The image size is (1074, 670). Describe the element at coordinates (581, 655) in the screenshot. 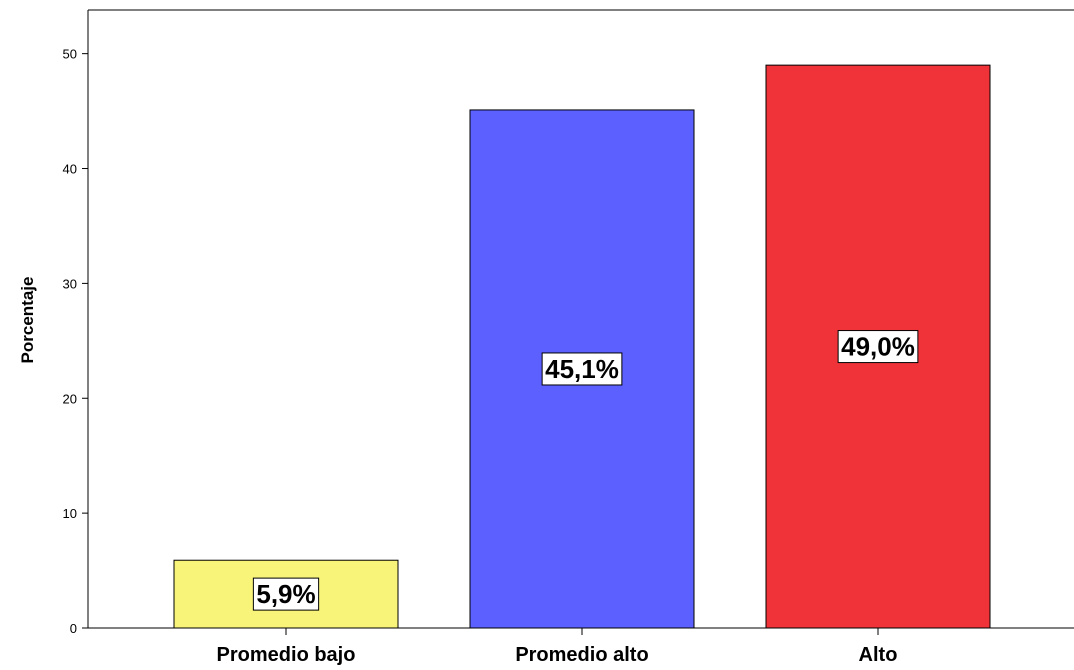

I see `x-tick-label: Promedio alto` at that location.